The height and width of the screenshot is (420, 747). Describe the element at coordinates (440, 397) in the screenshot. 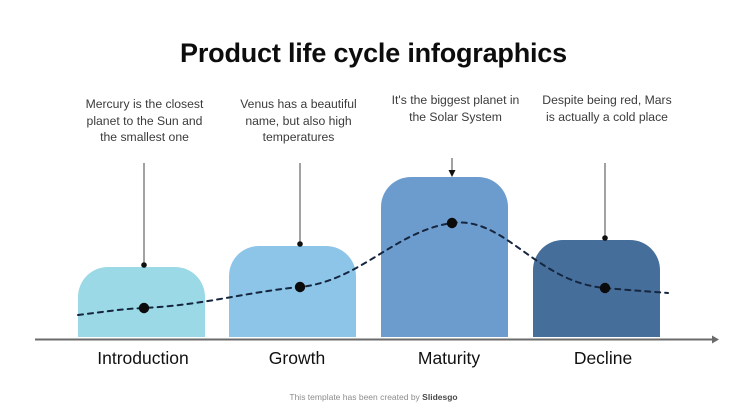

I see `footer-brand-name: Slidesgo` at that location.